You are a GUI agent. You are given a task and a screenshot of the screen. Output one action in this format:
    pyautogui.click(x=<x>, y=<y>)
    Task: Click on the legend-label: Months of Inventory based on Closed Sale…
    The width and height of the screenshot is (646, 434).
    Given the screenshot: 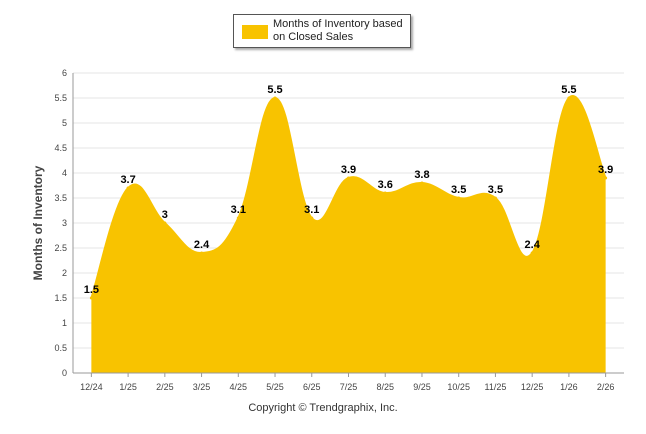 What is the action you would take?
    pyautogui.click(x=338, y=30)
    